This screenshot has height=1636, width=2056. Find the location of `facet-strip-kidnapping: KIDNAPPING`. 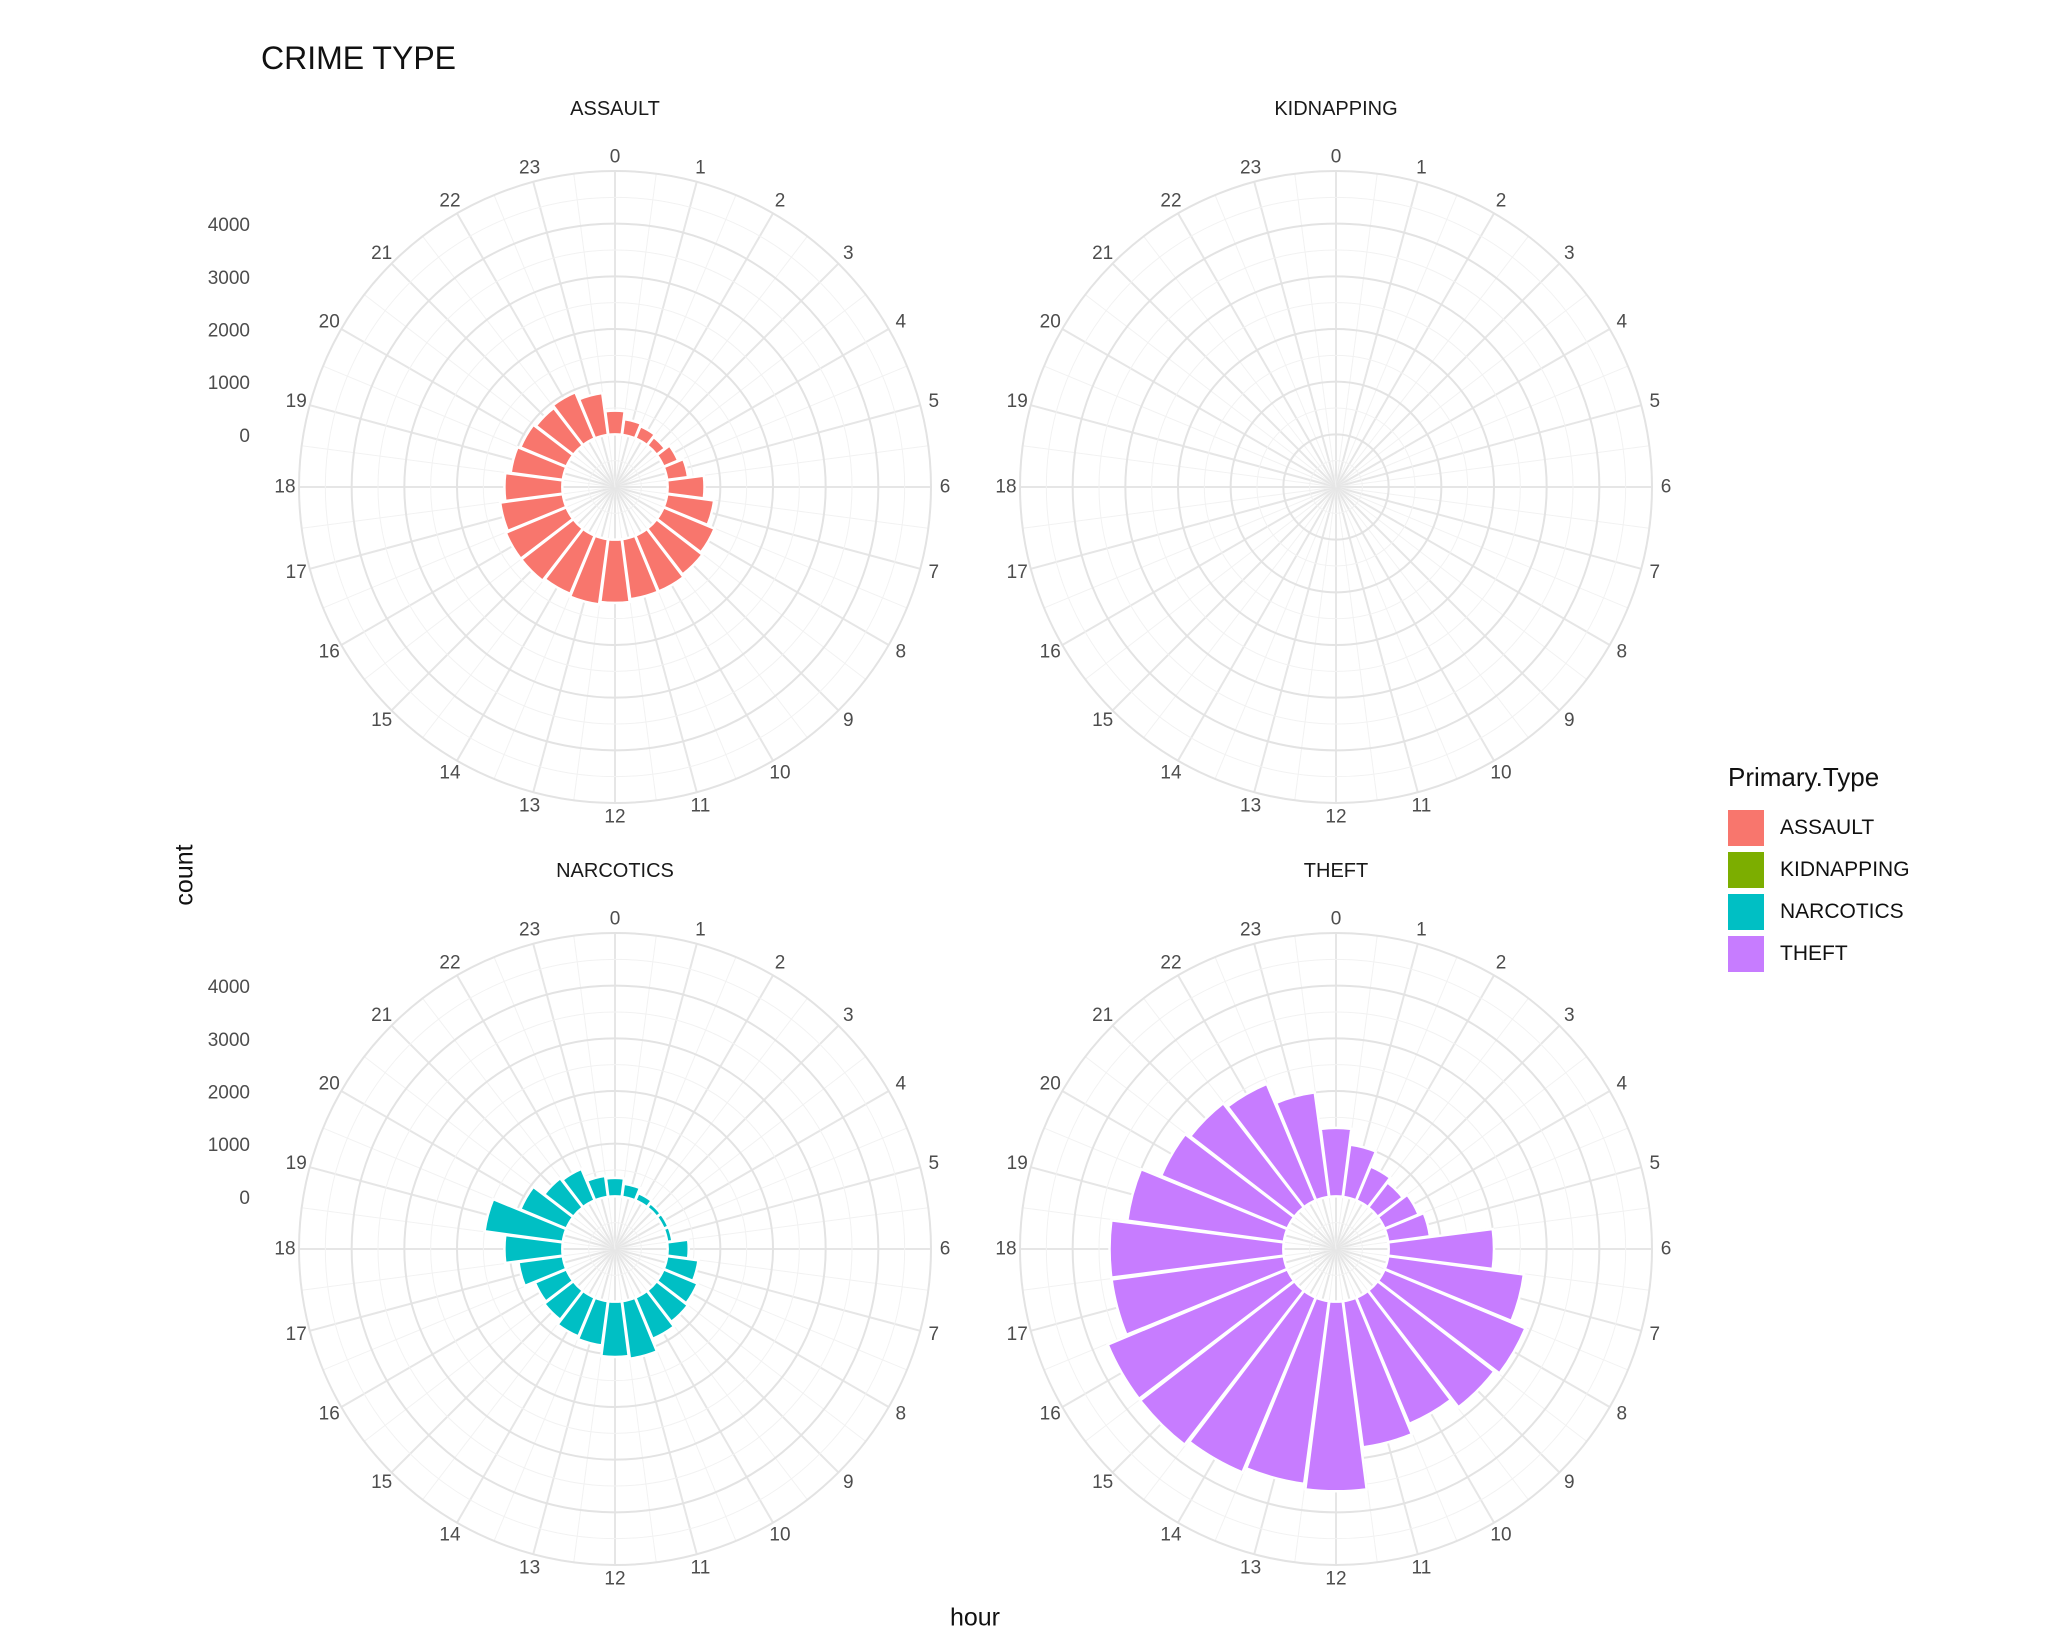

facet-strip-kidnapping: KIDNAPPING is located at coordinates (1335, 109).